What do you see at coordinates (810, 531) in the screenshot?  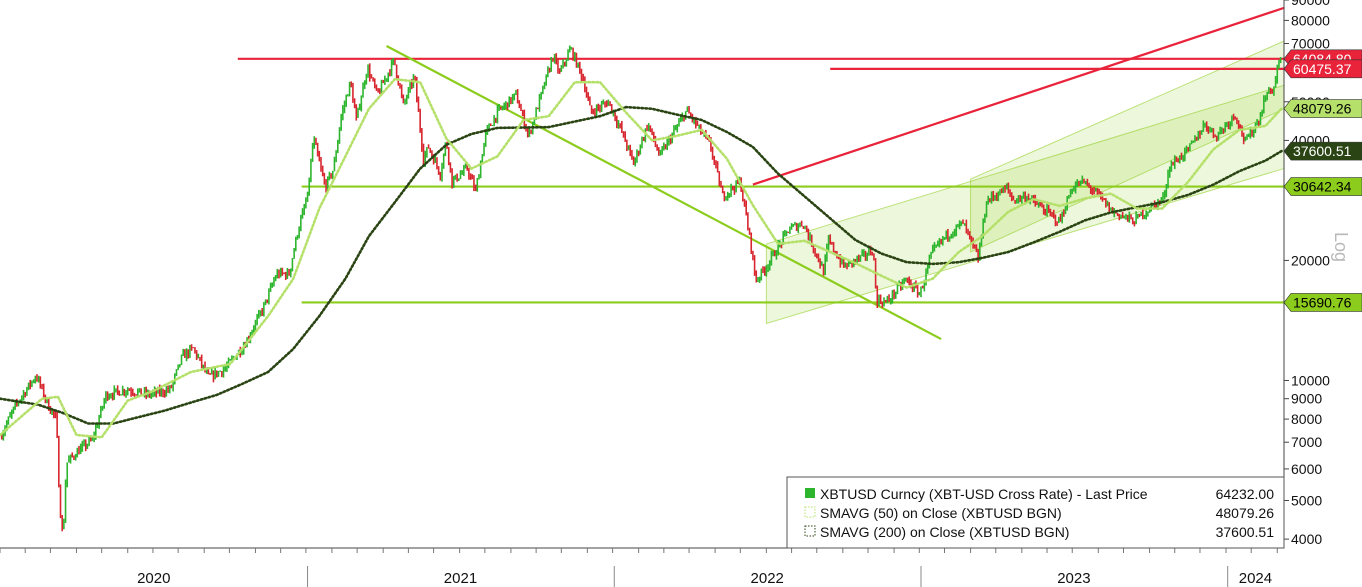 I see `legend-swatch-sma200` at bounding box center [810, 531].